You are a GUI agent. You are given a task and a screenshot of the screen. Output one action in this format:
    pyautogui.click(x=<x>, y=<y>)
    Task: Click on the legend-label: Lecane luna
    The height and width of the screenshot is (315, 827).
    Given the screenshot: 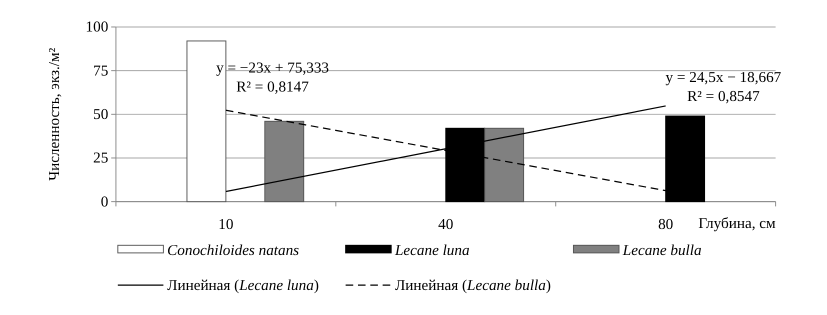 What is the action you would take?
    pyautogui.click(x=432, y=250)
    